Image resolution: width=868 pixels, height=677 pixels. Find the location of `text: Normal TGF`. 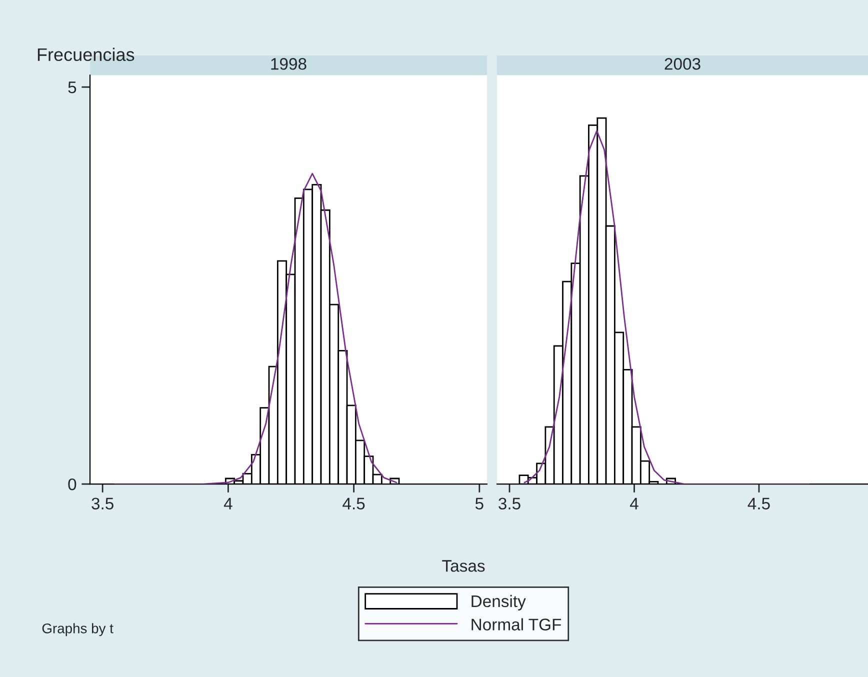

text: Normal TGF is located at coordinates (517, 624).